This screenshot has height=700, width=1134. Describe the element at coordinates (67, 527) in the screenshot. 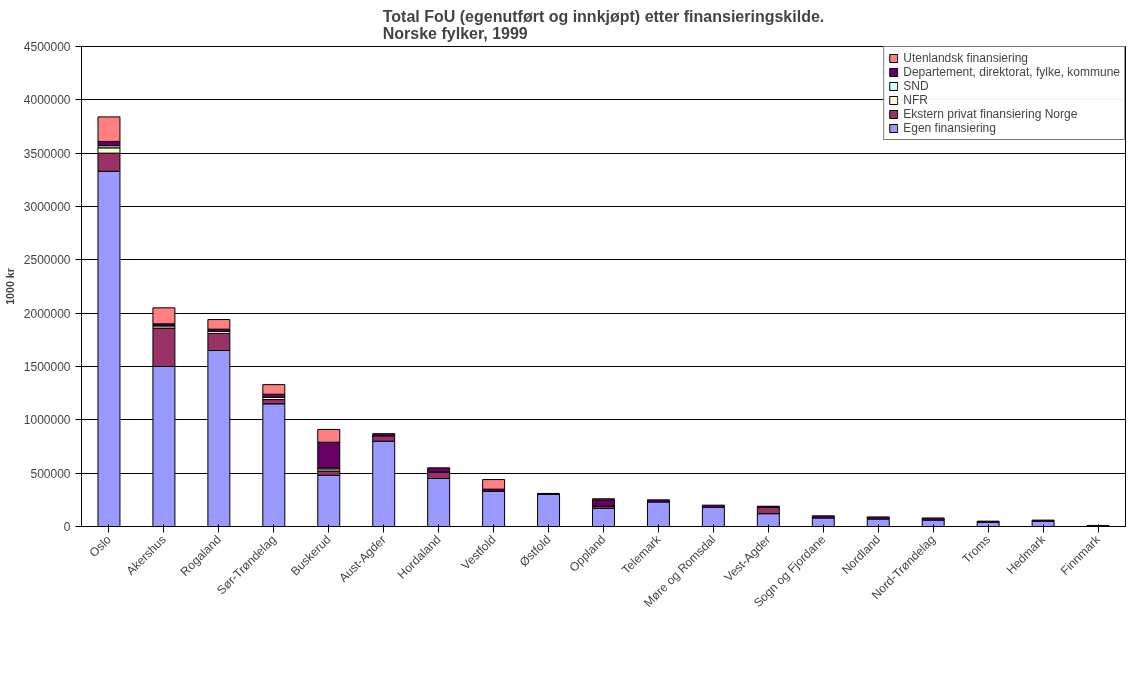

I see `y-tick-label: 0` at that location.